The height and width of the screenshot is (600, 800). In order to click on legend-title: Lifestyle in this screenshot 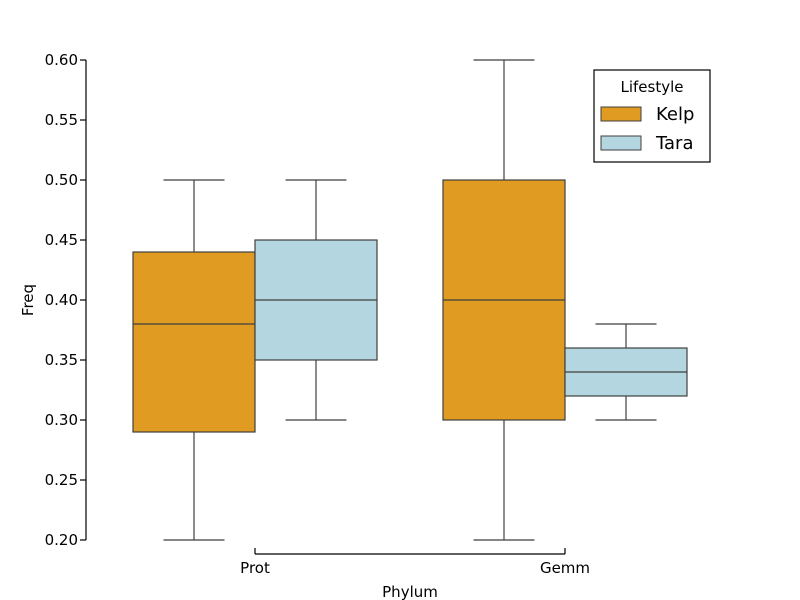, I will do `click(651, 87)`.